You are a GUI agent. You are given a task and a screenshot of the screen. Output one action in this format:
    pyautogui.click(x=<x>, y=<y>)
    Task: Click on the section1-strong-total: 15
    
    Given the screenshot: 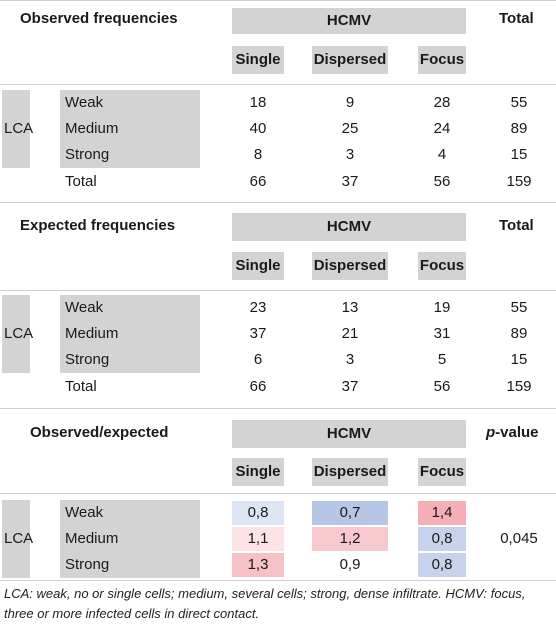 What is the action you would take?
    pyautogui.click(x=519, y=154)
    